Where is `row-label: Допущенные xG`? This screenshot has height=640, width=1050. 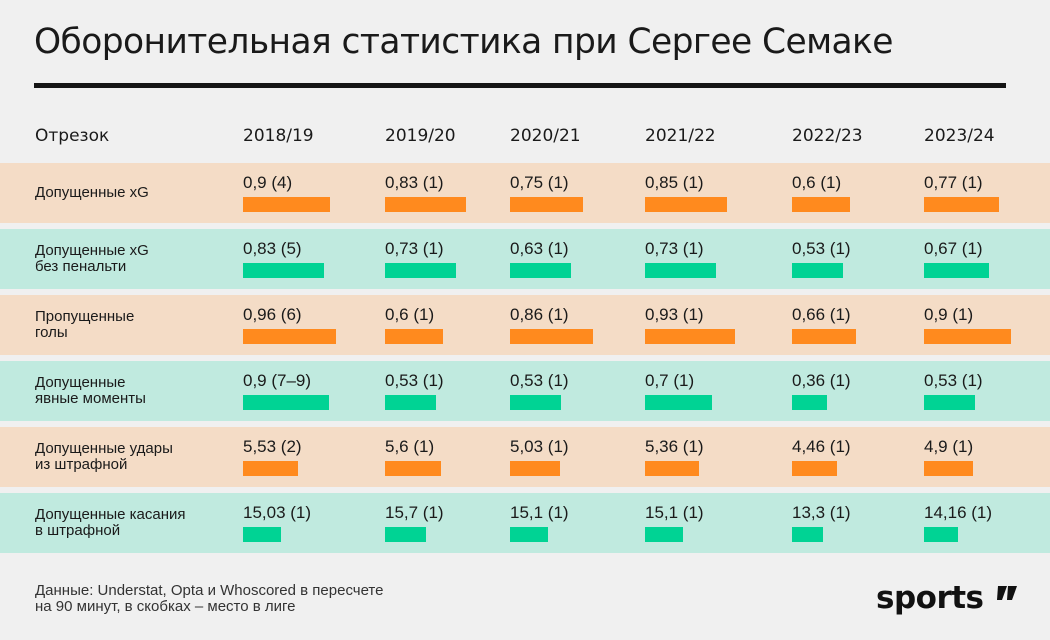
row-label: Допущенные xG is located at coordinates (92, 192).